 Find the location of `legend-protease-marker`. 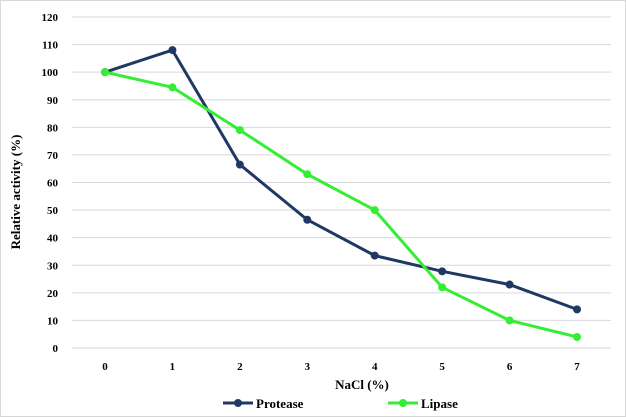

legend-protease-marker is located at coordinates (238, 403).